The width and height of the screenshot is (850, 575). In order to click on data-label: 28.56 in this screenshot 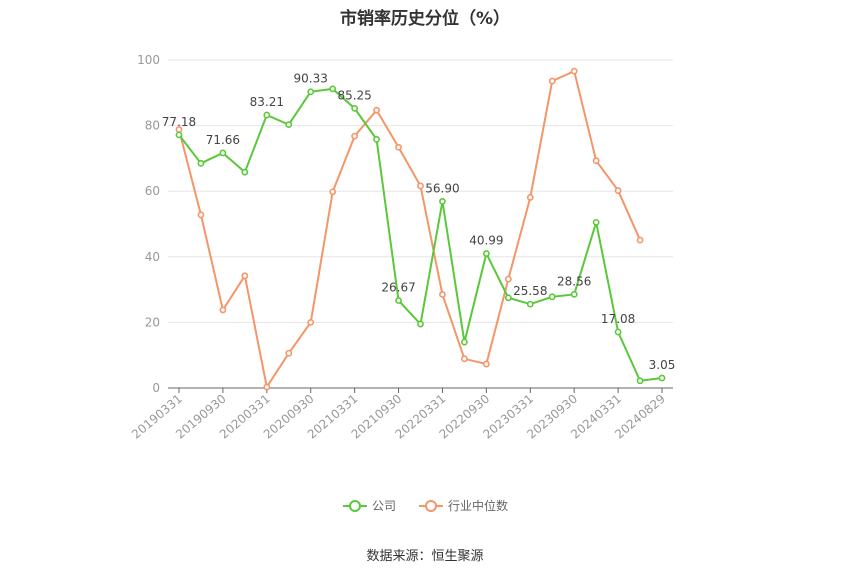, I will do `click(574, 281)`.